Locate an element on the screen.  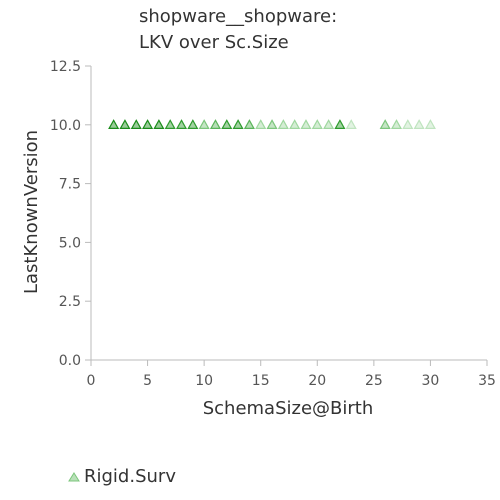
y-tick-label: 10.0 is located at coordinates (65, 126).